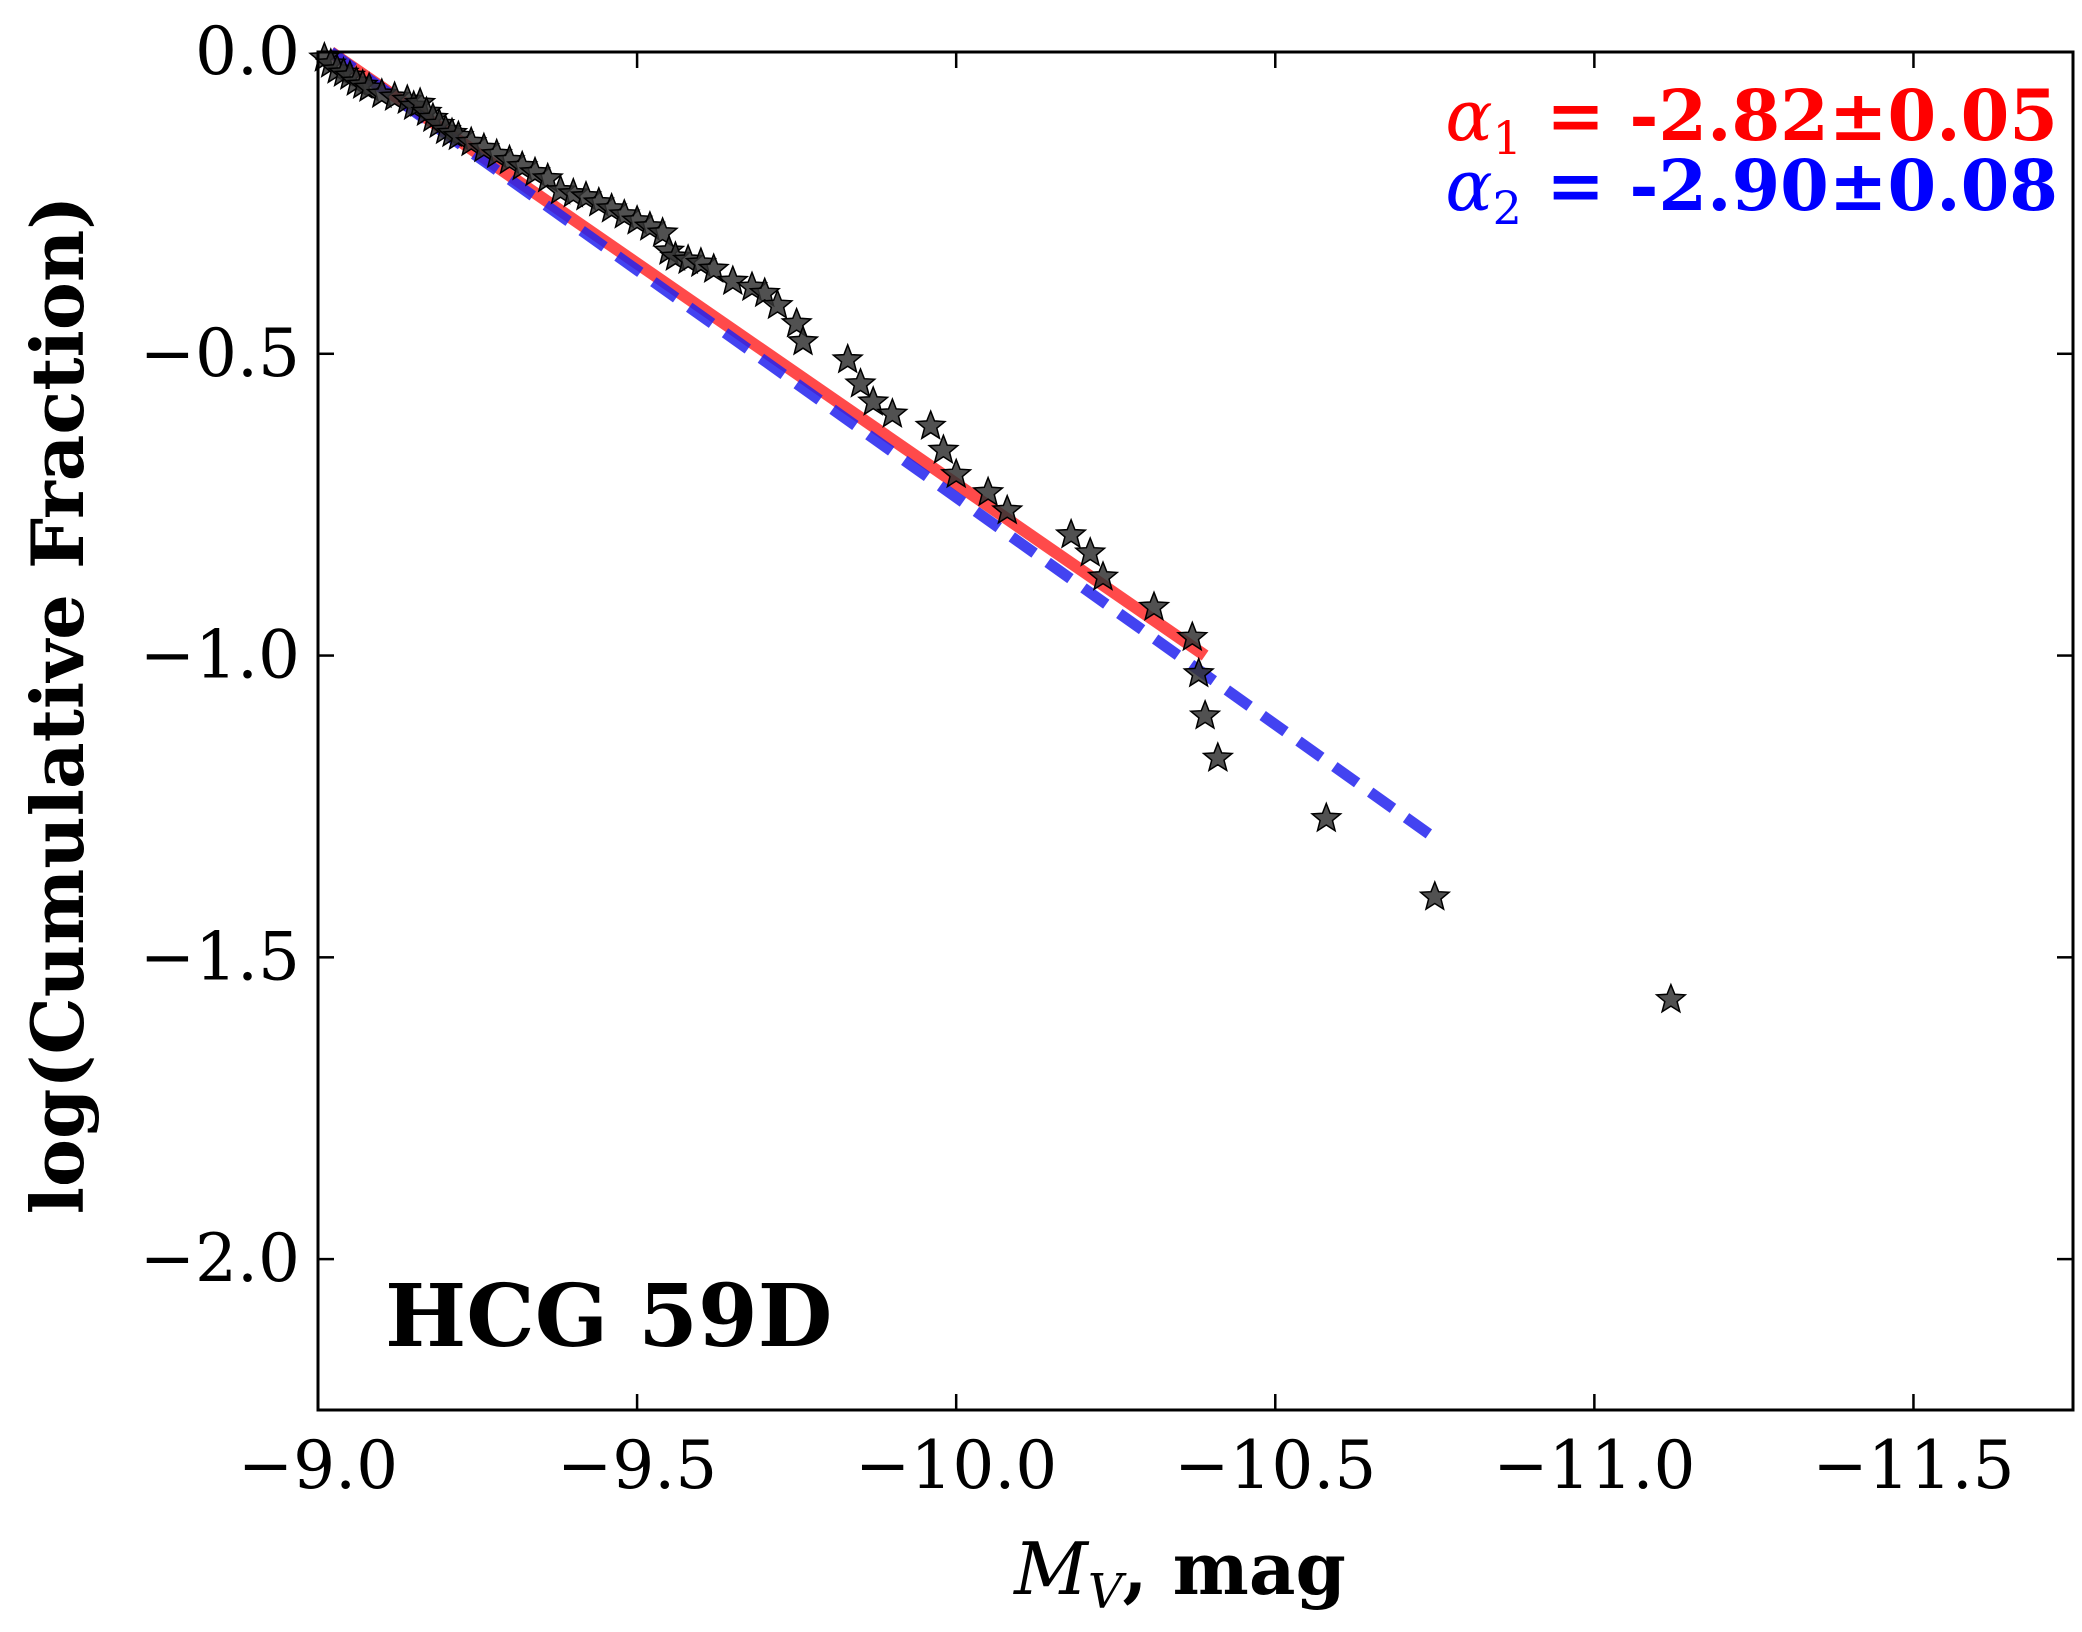  I want to click on y-tick-label: 0.0, so click(247, 51).